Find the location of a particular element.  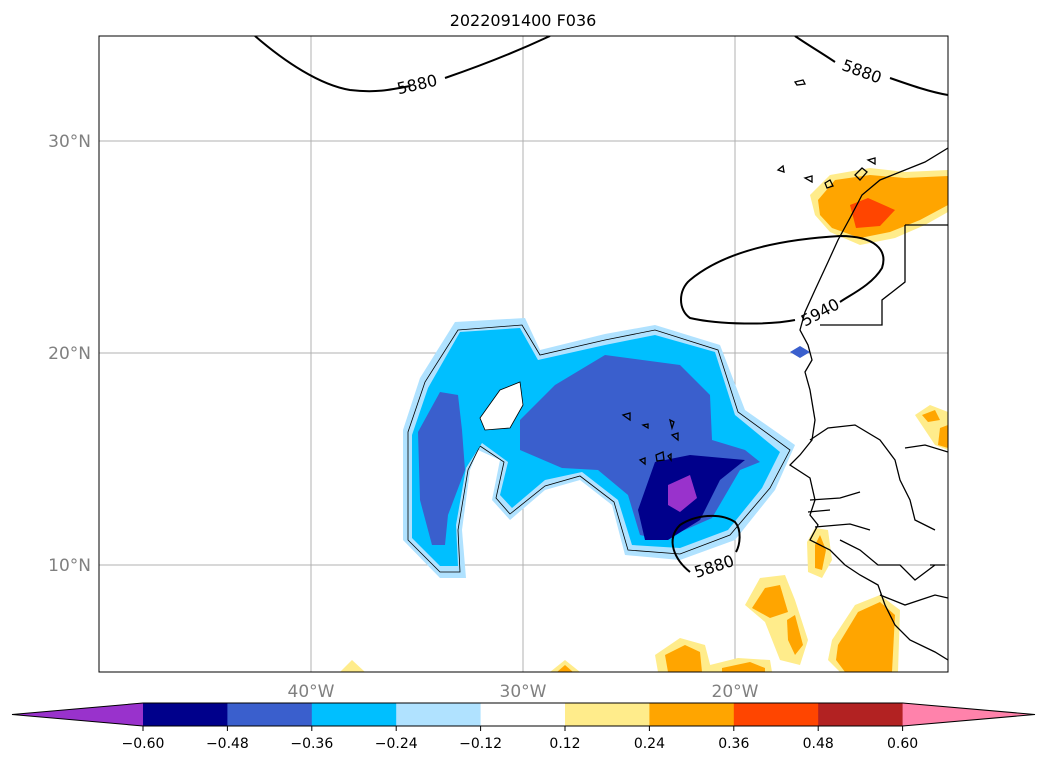

lon-label-40w: 40°W is located at coordinates (311, 692).